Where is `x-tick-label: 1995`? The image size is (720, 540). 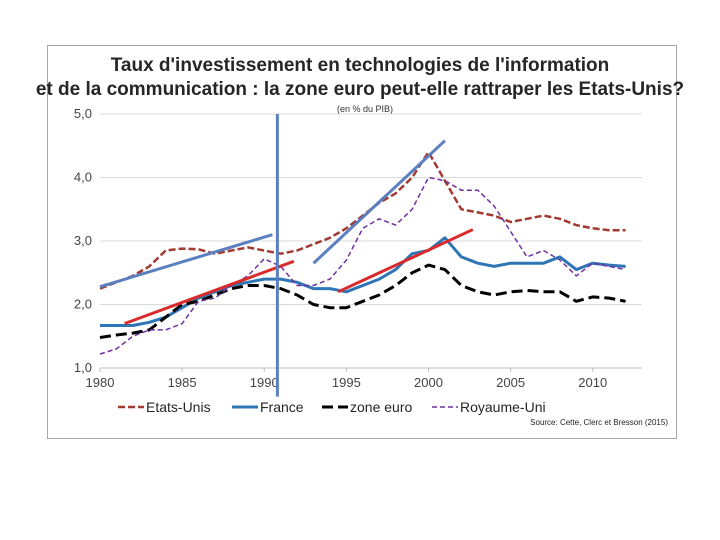 x-tick-label: 1995 is located at coordinates (346, 382).